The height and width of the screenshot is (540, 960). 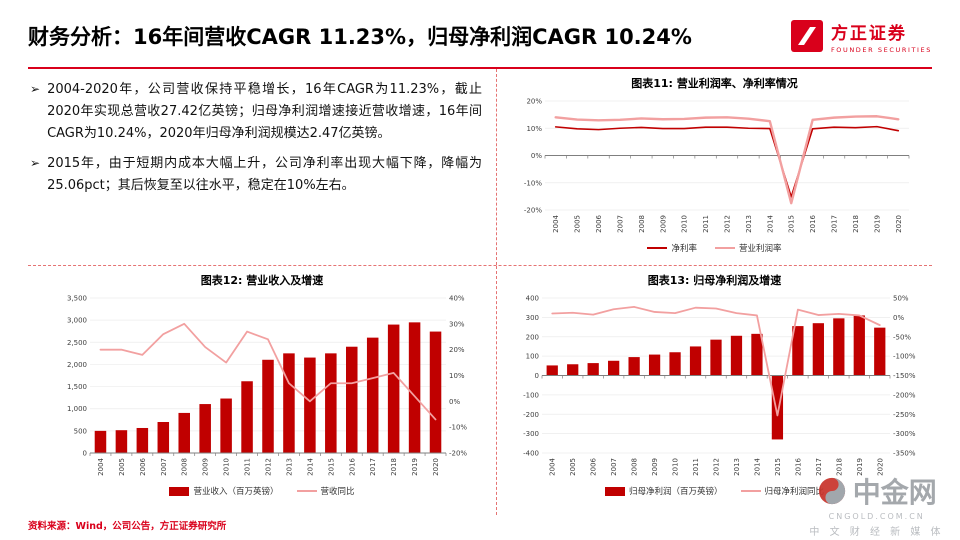 What do you see at coordinates (143, 466) in the screenshot?
I see `svg-text: 2006` at bounding box center [143, 466].